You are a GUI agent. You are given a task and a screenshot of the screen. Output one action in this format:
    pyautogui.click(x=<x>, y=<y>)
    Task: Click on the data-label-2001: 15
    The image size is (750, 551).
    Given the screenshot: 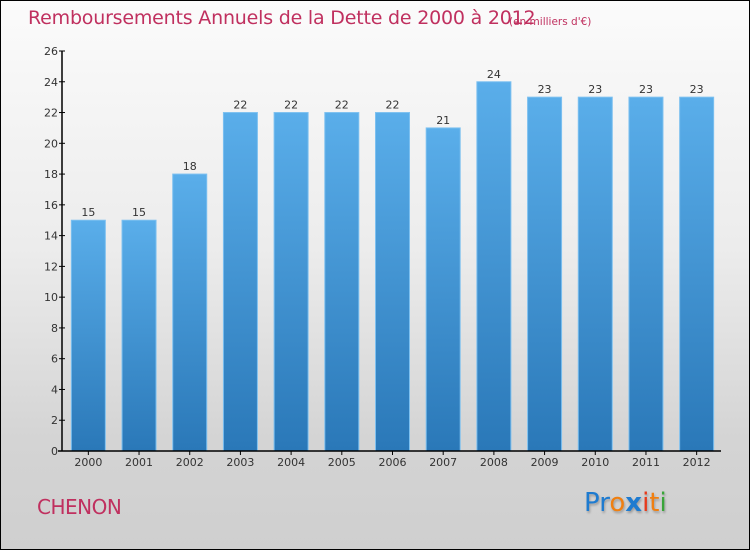 What is the action you would take?
    pyautogui.click(x=139, y=212)
    